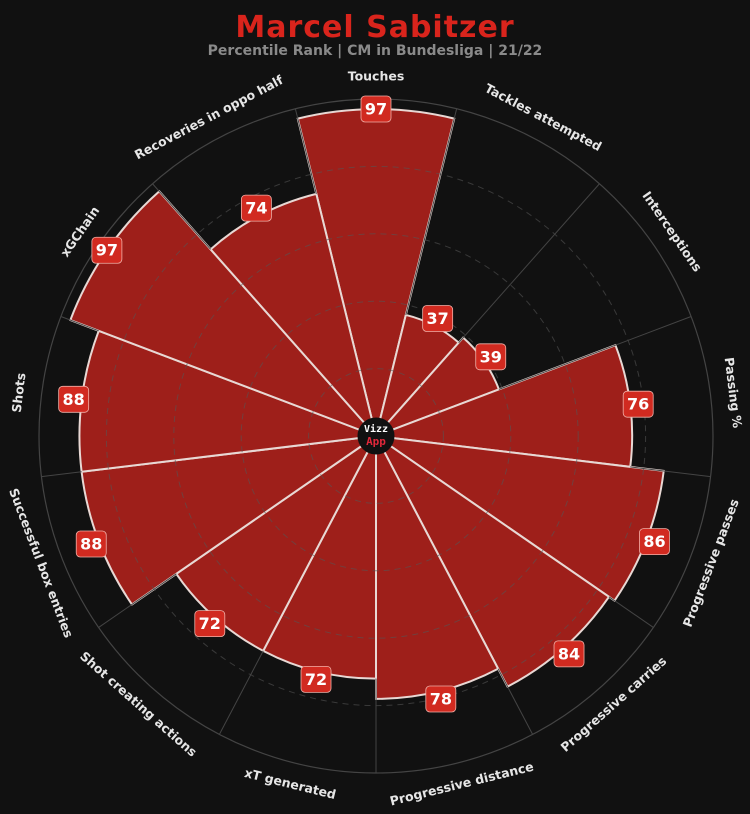 The height and width of the screenshot is (814, 750). I want to click on value-label: 39, so click(491, 356).